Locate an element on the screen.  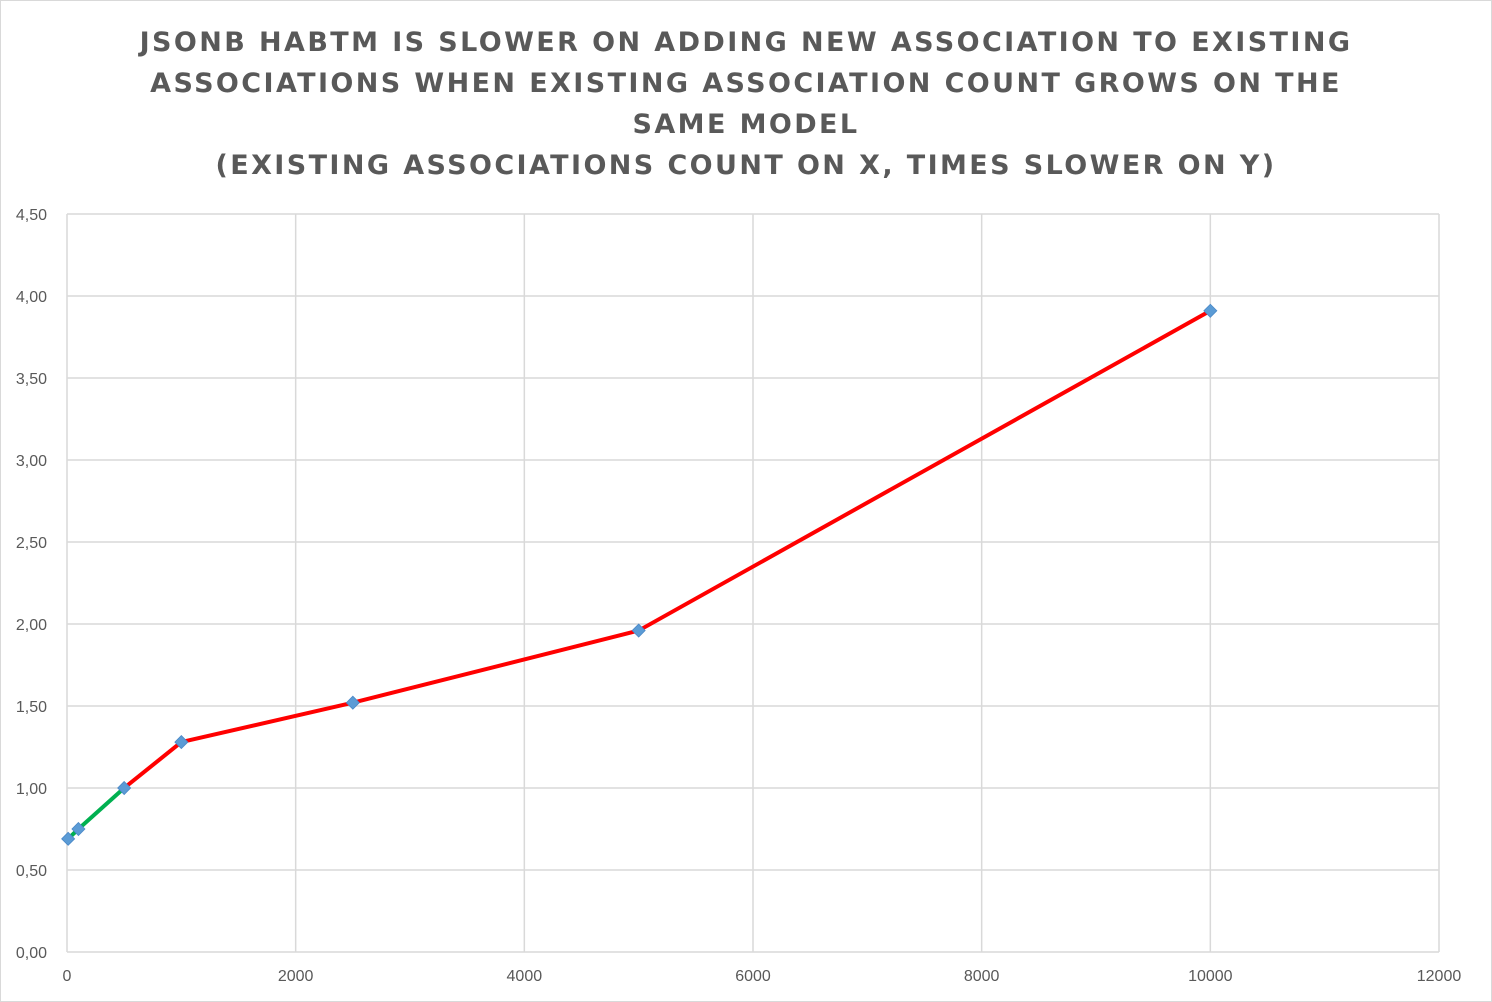
y-tick-label: 2,00 is located at coordinates (31, 625).